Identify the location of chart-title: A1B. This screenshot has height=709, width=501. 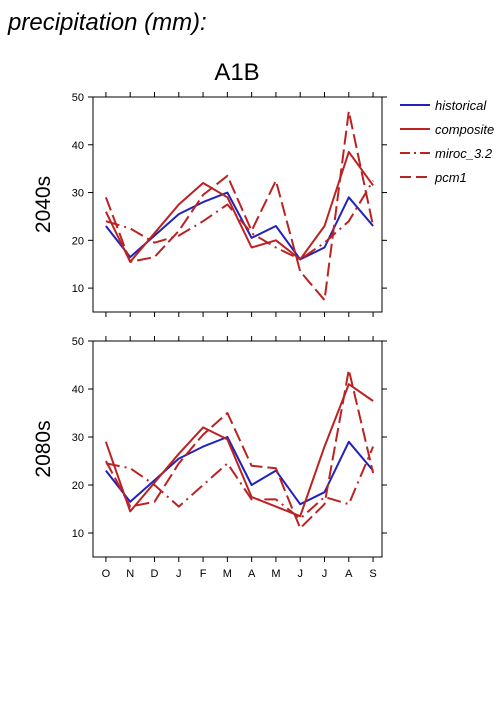
(236, 72).